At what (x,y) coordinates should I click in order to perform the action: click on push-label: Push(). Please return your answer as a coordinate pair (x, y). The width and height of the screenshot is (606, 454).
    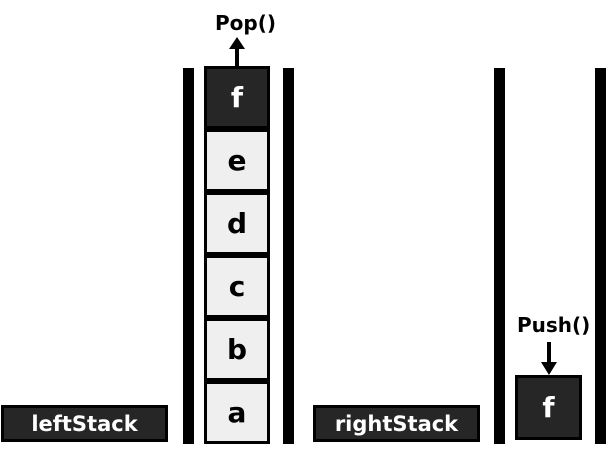
    Looking at the image, I should click on (554, 325).